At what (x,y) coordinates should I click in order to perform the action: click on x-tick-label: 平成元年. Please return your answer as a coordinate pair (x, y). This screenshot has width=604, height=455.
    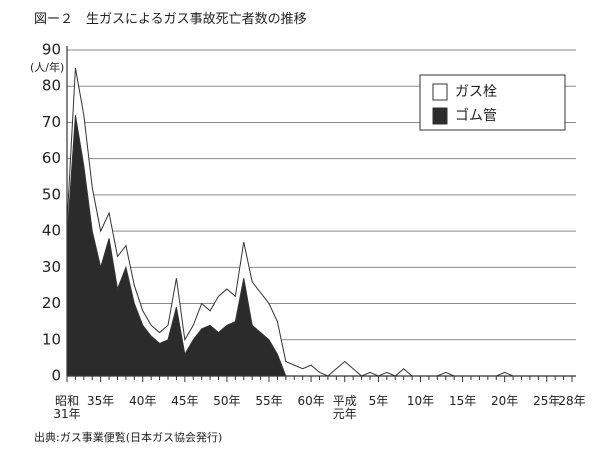
    Looking at the image, I should click on (344, 407).